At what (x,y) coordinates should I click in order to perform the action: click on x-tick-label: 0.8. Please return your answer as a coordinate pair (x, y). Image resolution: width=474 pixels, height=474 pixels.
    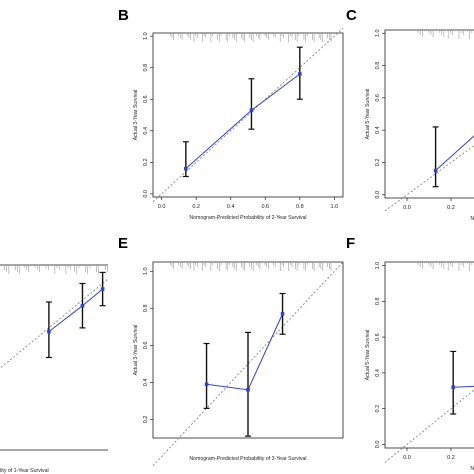
    Looking at the image, I should click on (300, 207).